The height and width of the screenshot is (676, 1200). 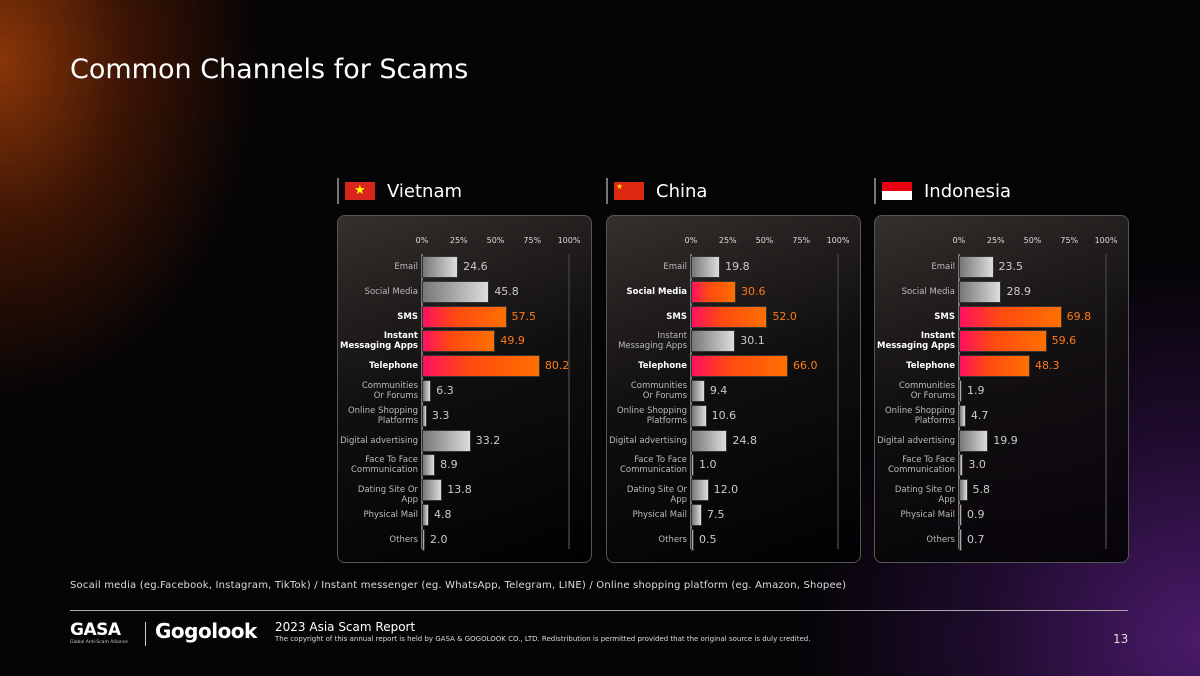 What do you see at coordinates (976, 390) in the screenshot?
I see `data-label: 1.9` at bounding box center [976, 390].